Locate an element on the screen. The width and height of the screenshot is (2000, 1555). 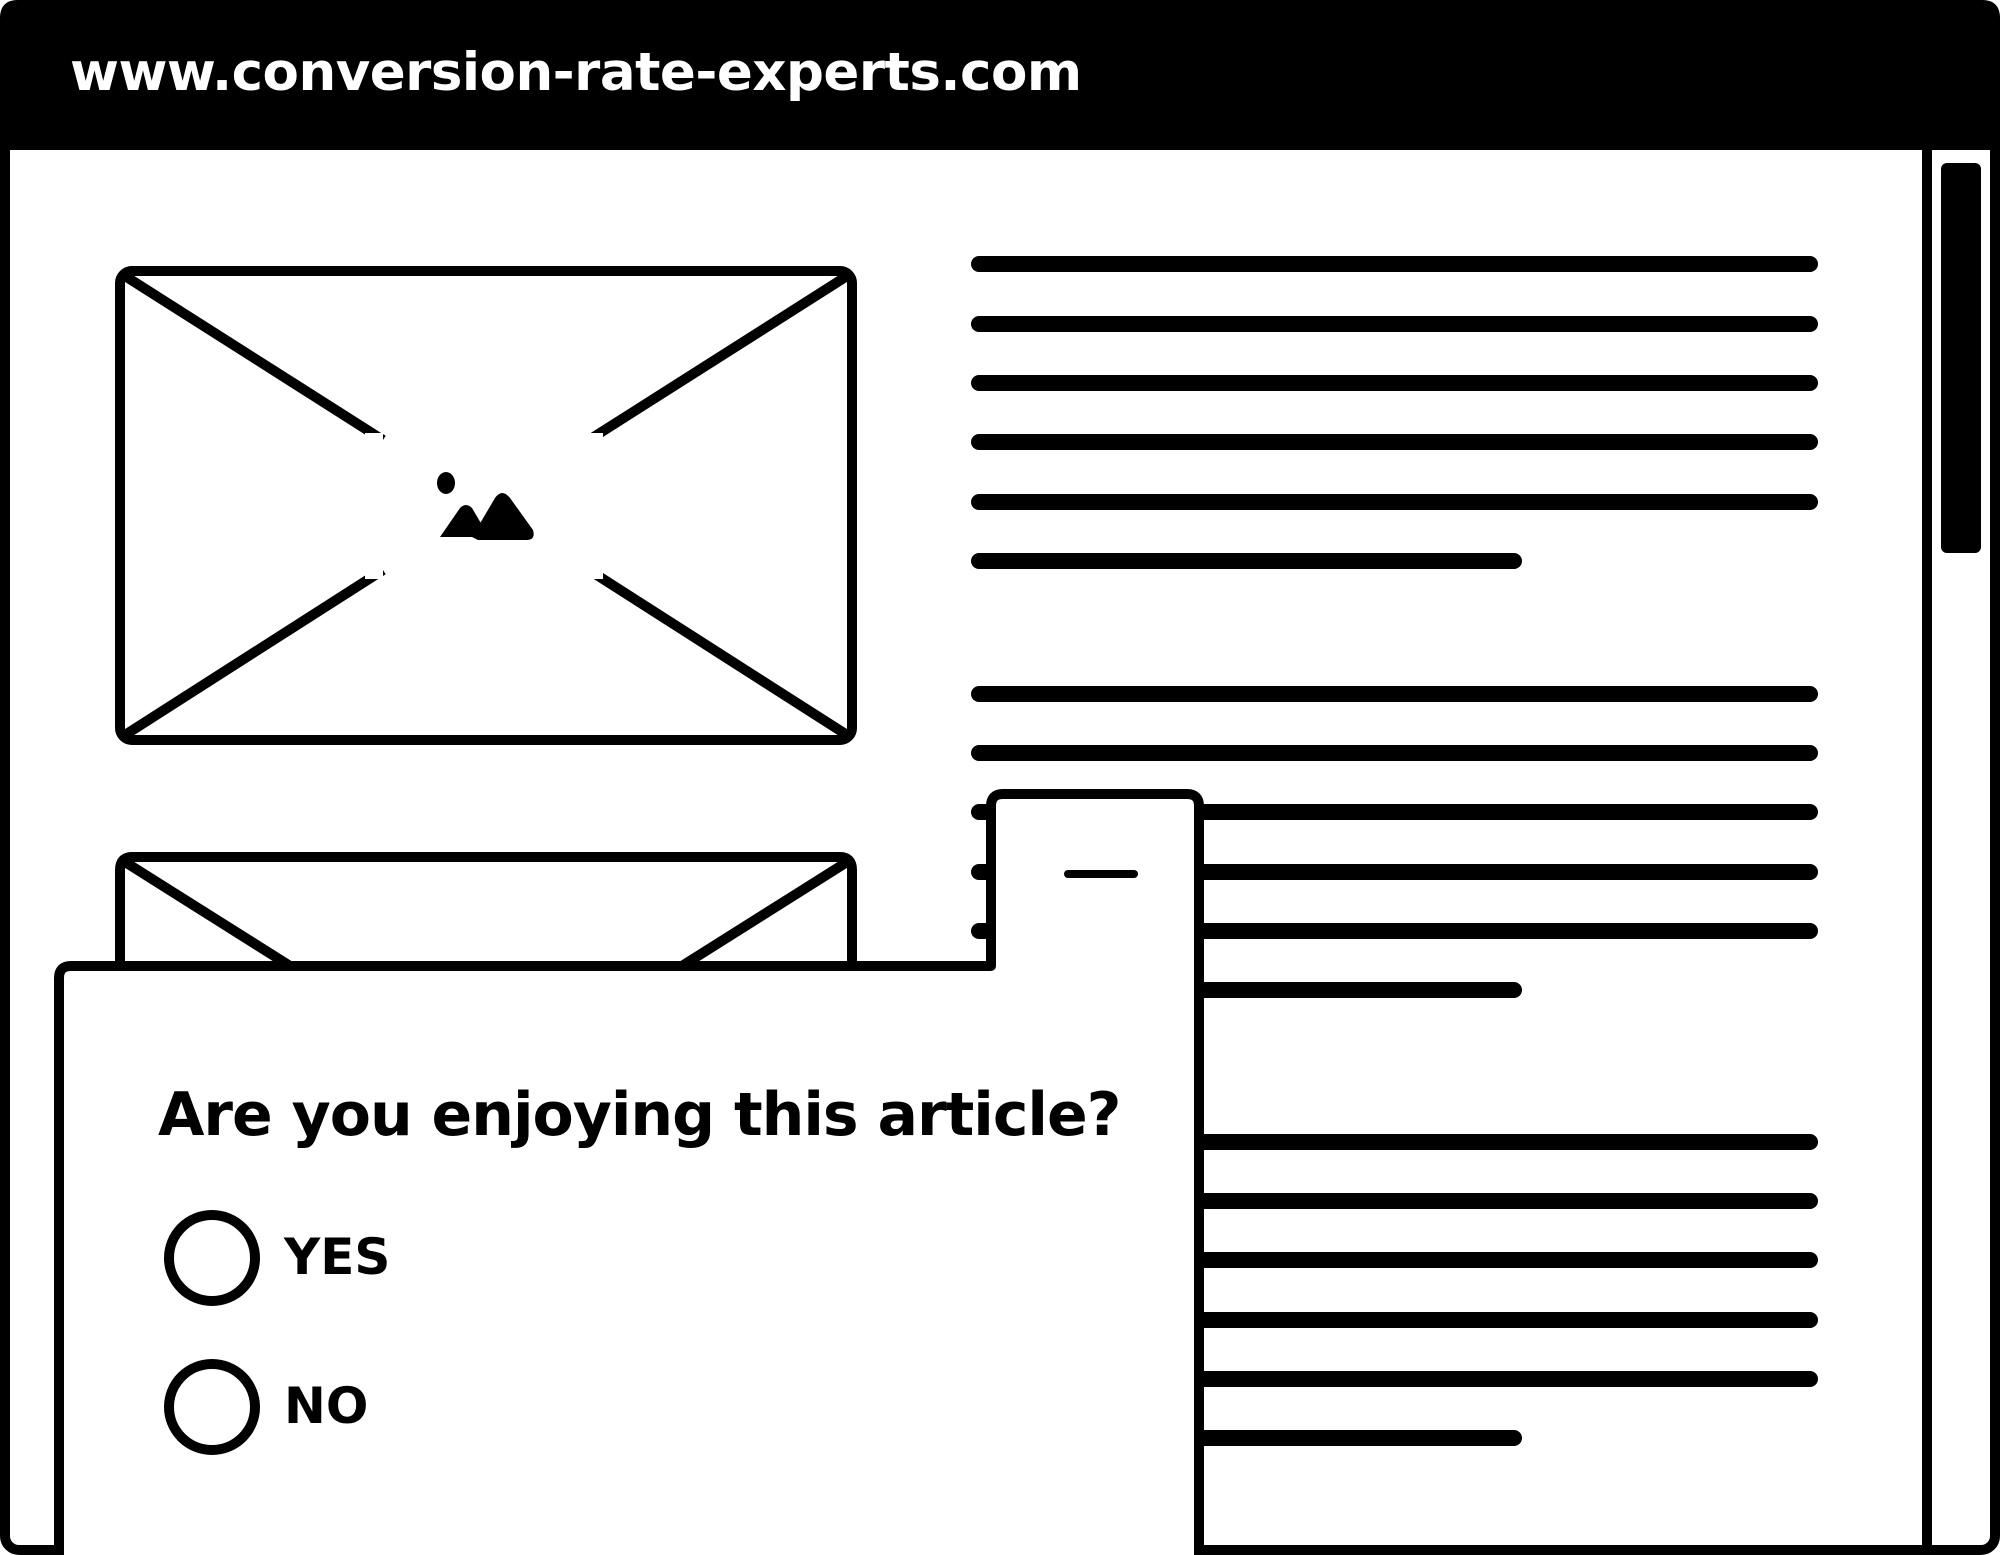
option-no-label: NO is located at coordinates (326, 1406).